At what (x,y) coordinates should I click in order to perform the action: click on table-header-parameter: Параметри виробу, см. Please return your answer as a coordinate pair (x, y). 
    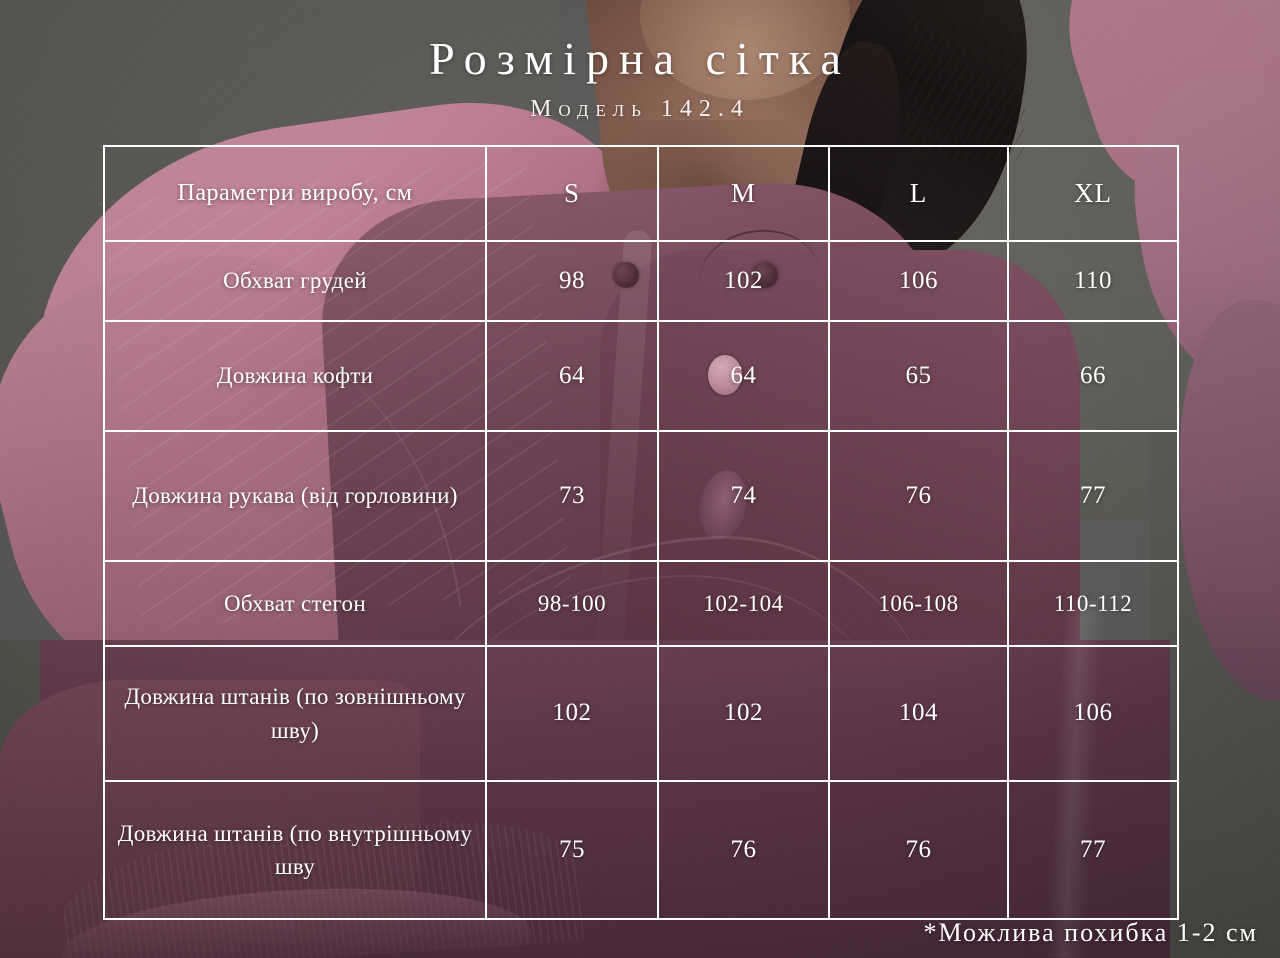
    Looking at the image, I should click on (296, 194).